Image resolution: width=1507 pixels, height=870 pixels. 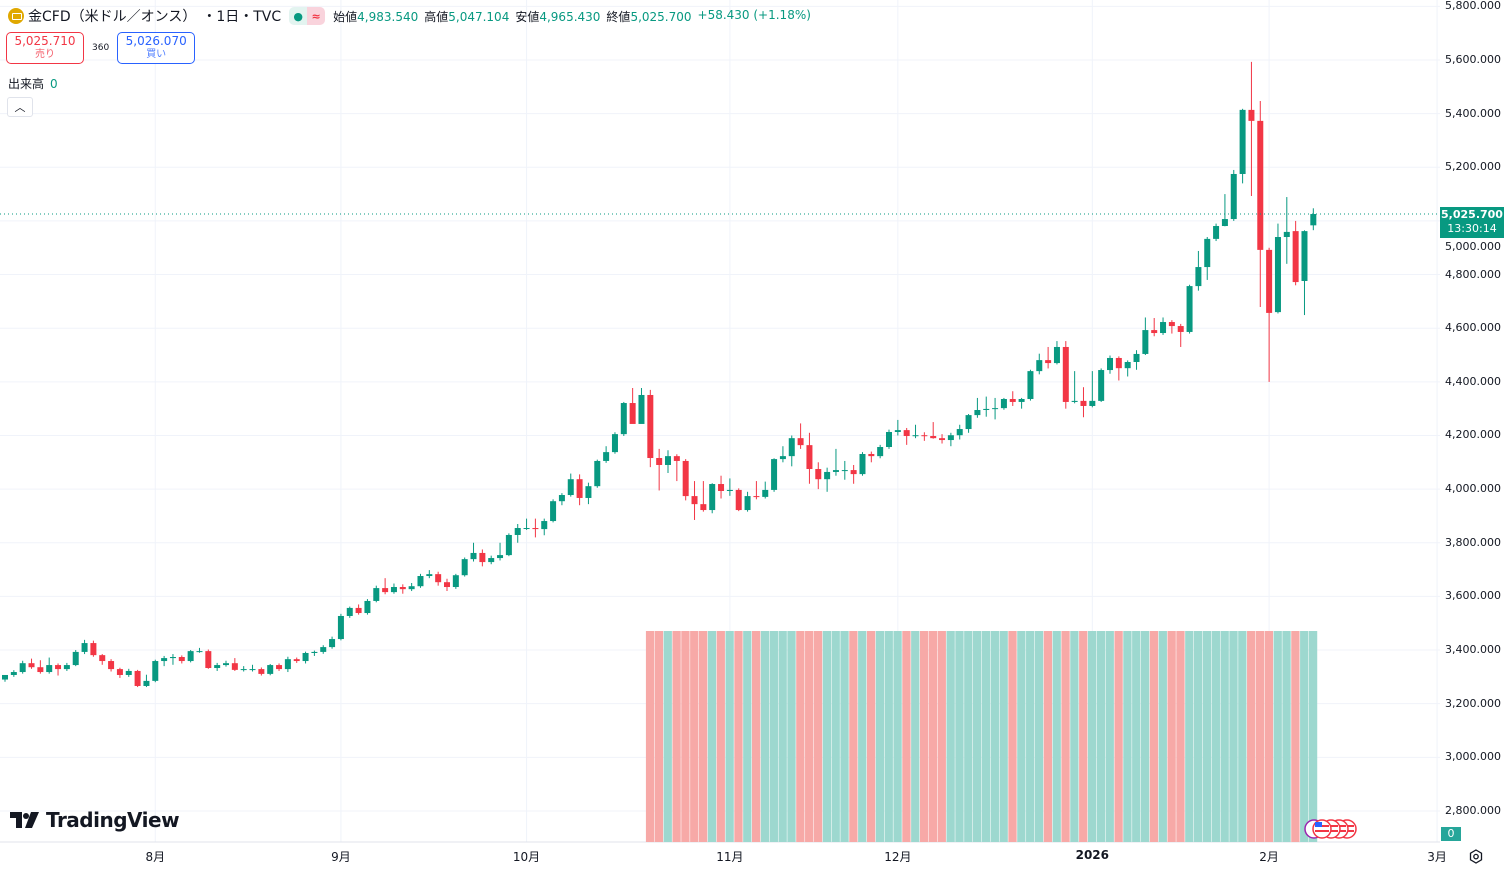 I want to click on buy-button: 5,026.070 買い, so click(x=156, y=48).